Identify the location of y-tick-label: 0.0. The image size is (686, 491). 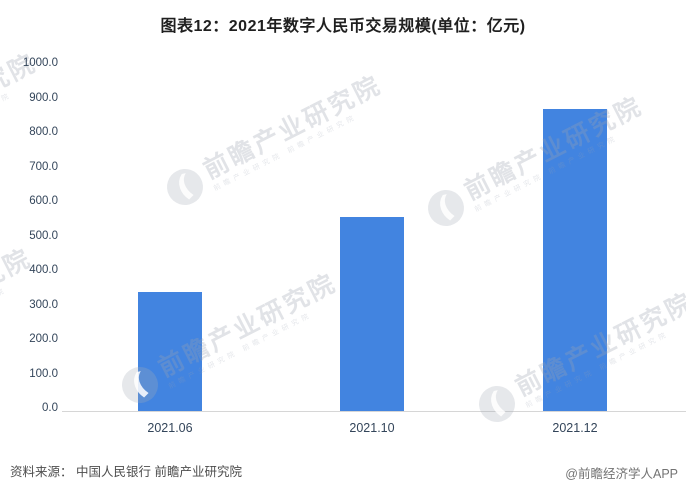
(50, 408).